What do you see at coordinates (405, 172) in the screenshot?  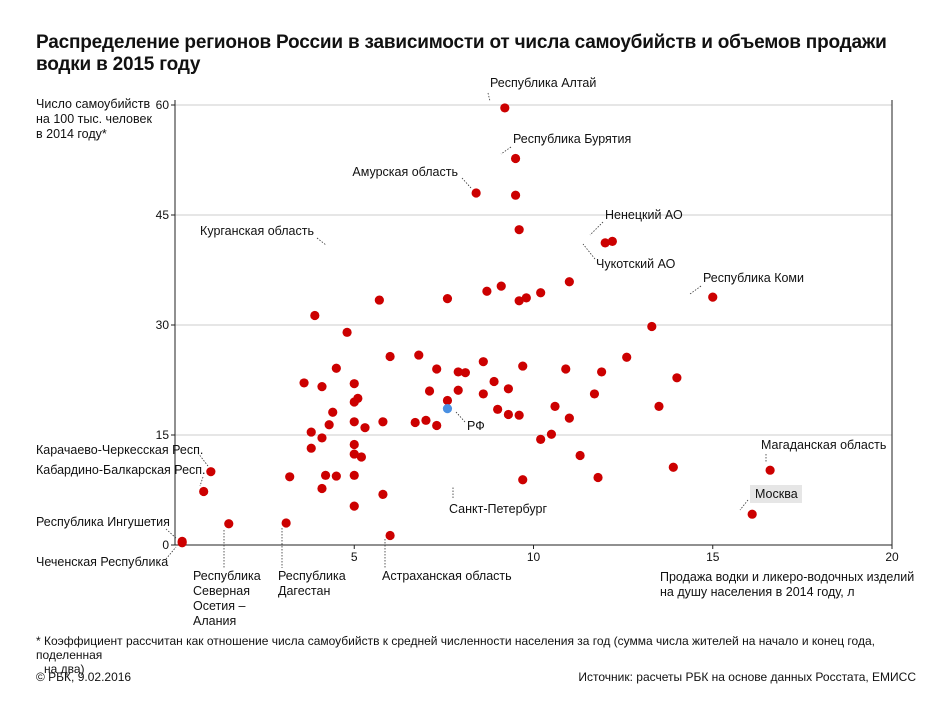 I see `annotation-label: Амурская область` at bounding box center [405, 172].